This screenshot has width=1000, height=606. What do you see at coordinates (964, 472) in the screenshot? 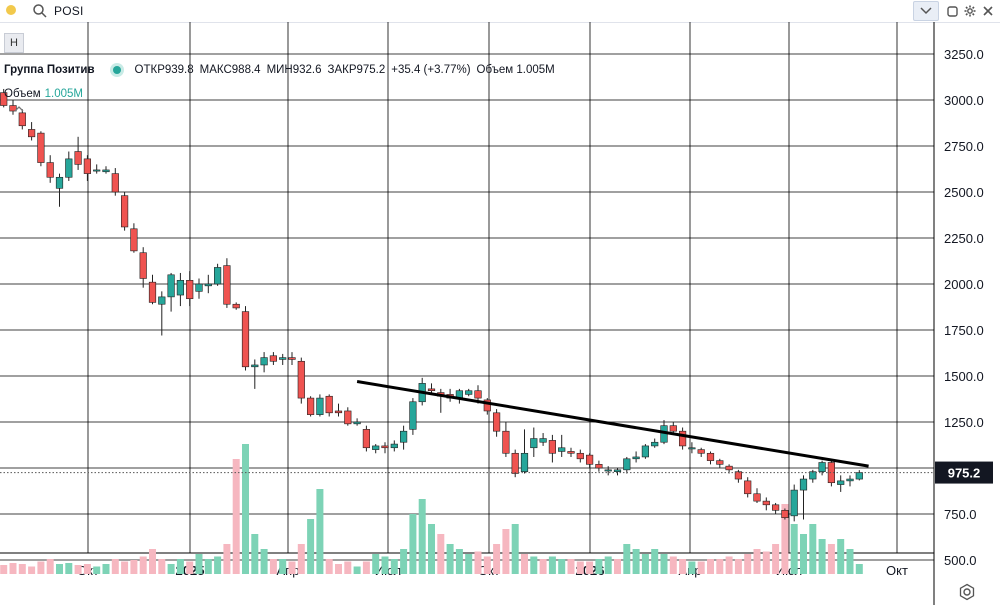
I see `last-price-label-bg` at bounding box center [964, 472].